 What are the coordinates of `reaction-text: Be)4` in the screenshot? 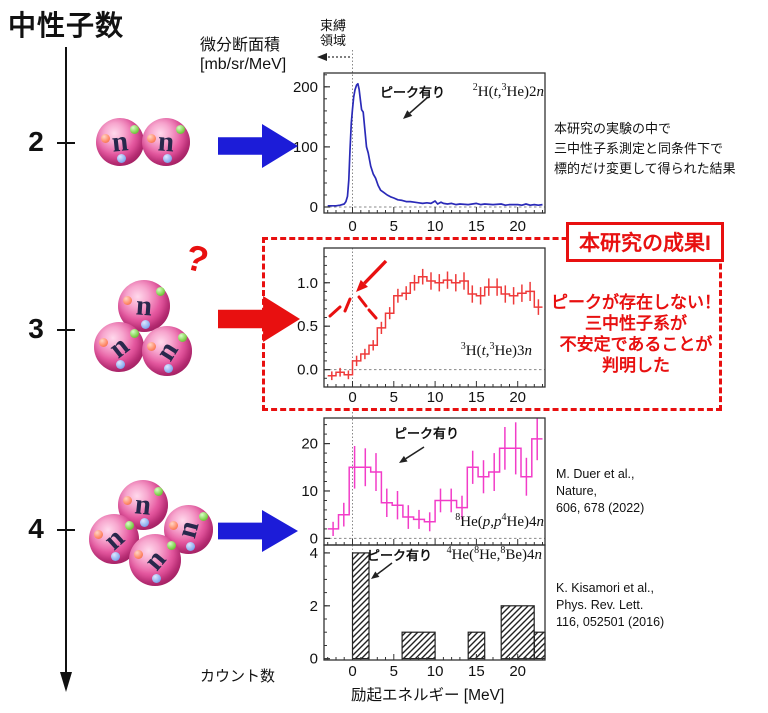 It's located at (520, 555).